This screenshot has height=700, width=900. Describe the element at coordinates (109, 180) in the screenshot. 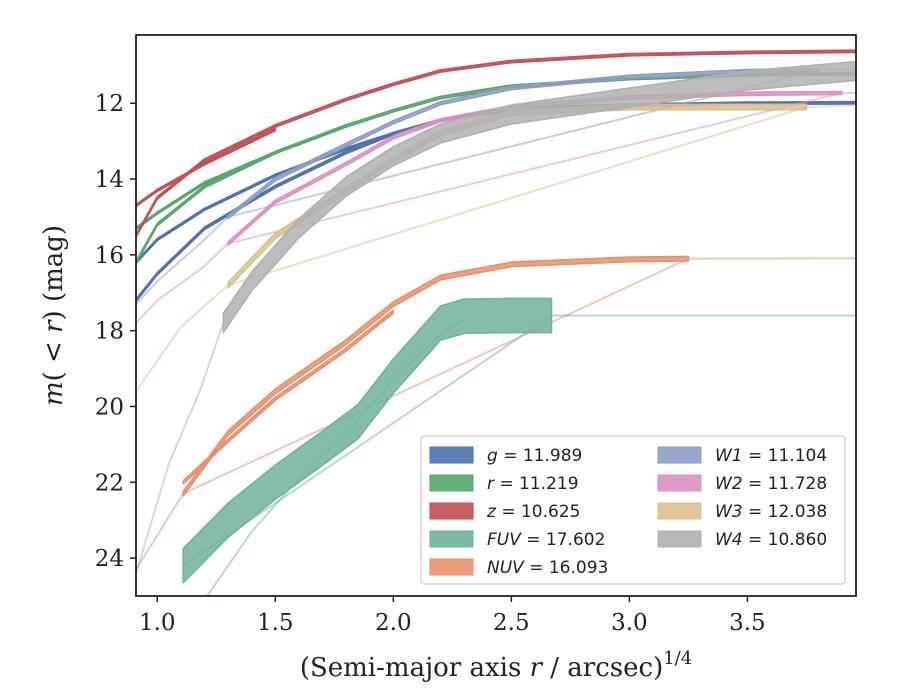

I see `y-tick-label: 14` at that location.